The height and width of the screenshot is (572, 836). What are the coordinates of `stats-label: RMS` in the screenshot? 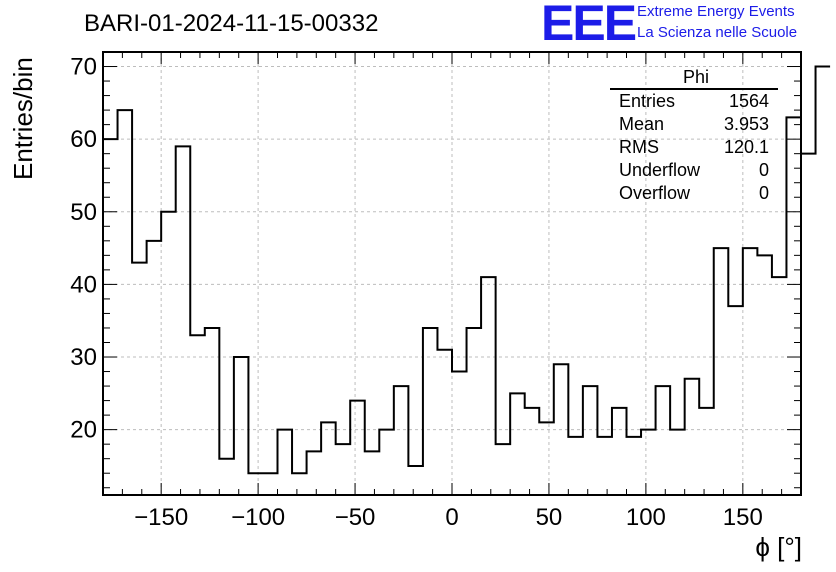 It's located at (639, 147).